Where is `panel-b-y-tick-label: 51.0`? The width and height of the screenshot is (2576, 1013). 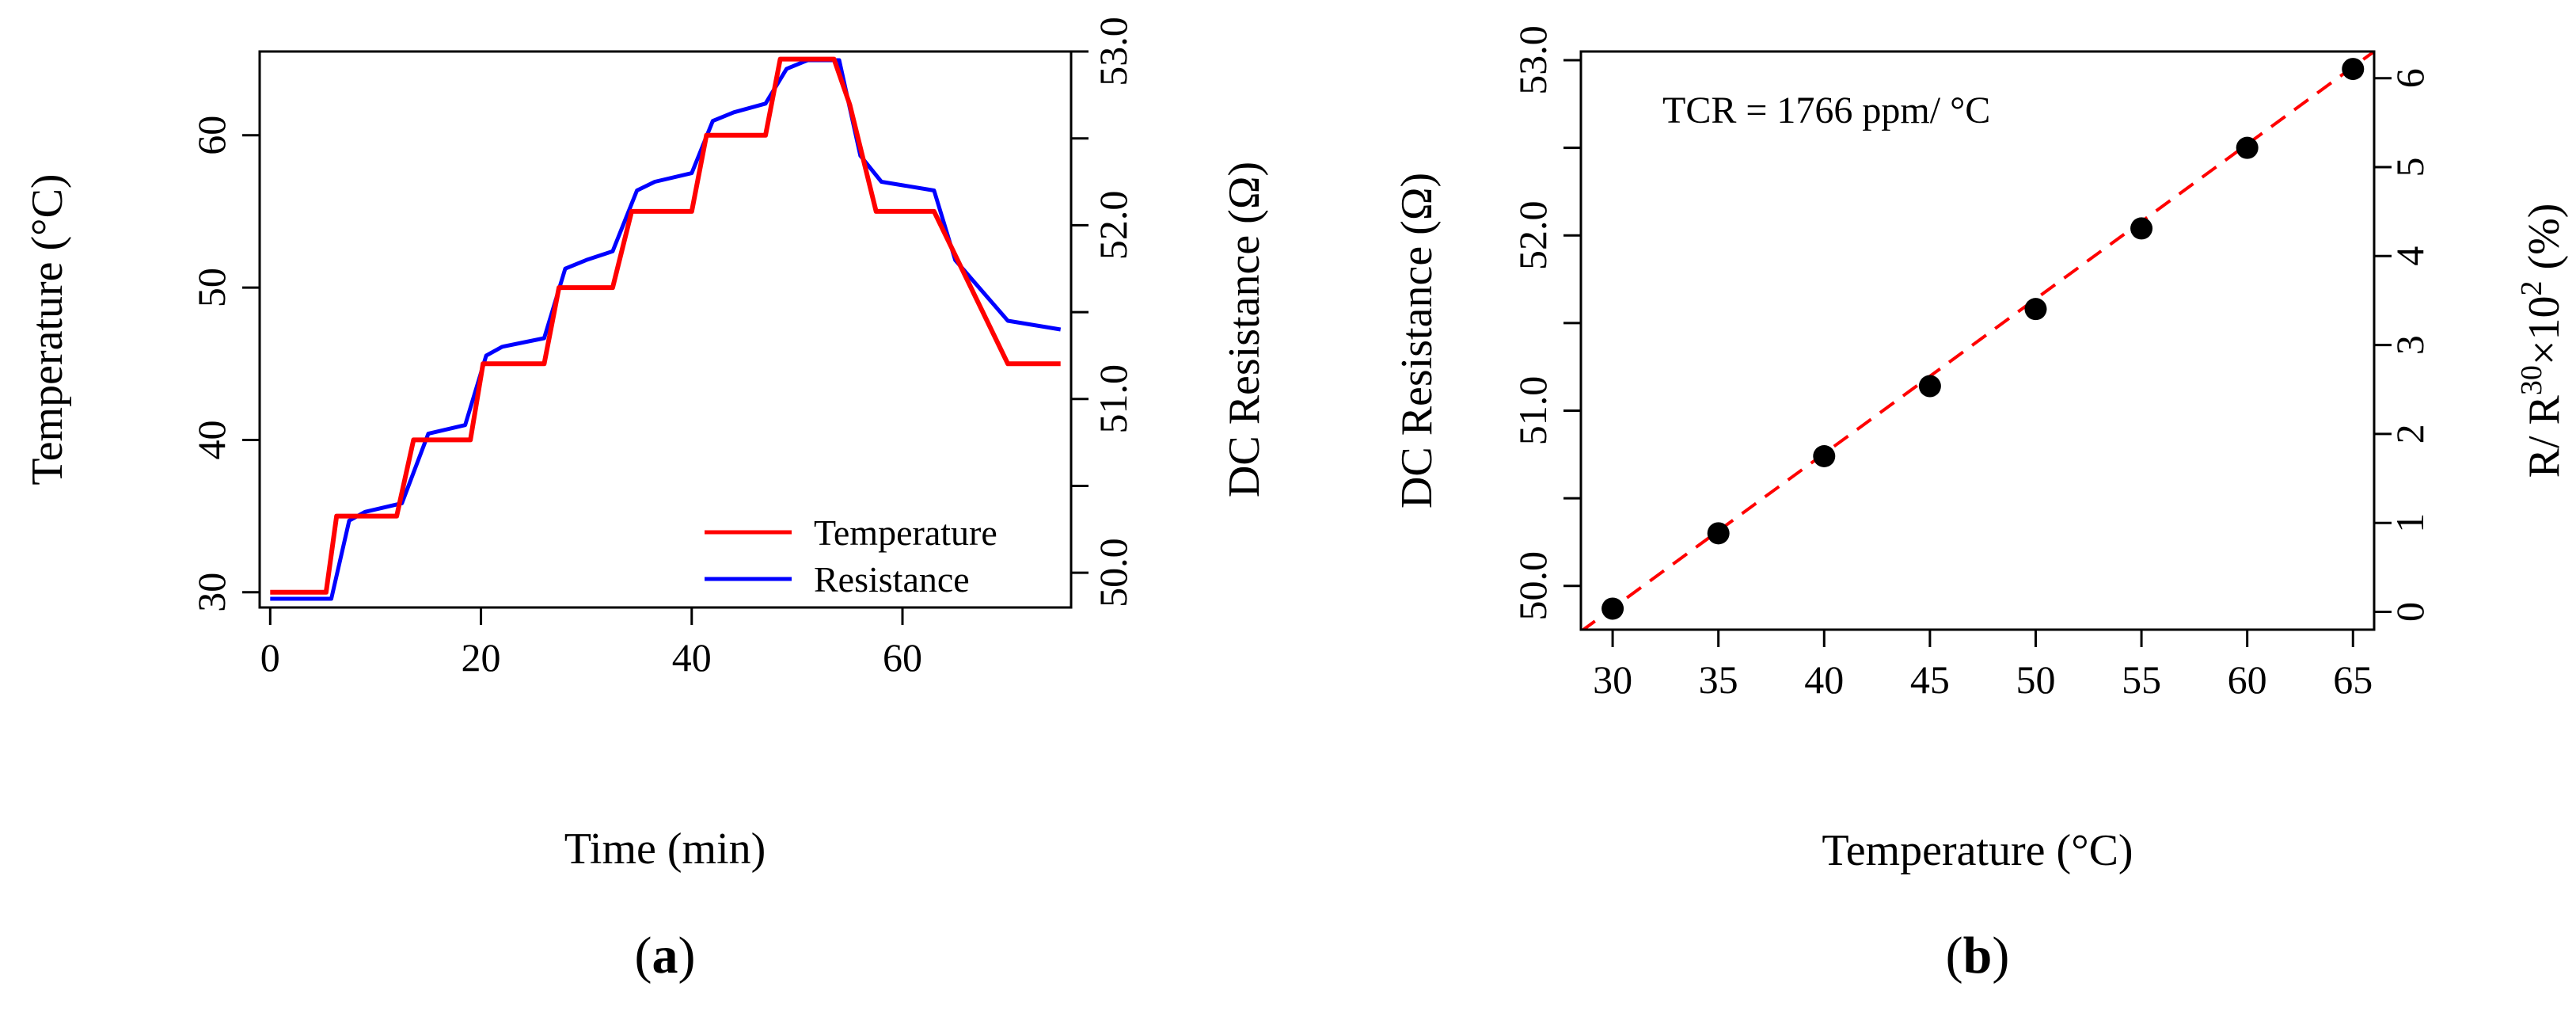
panel-b-y-tick-label: 51.0 is located at coordinates (1532, 411).